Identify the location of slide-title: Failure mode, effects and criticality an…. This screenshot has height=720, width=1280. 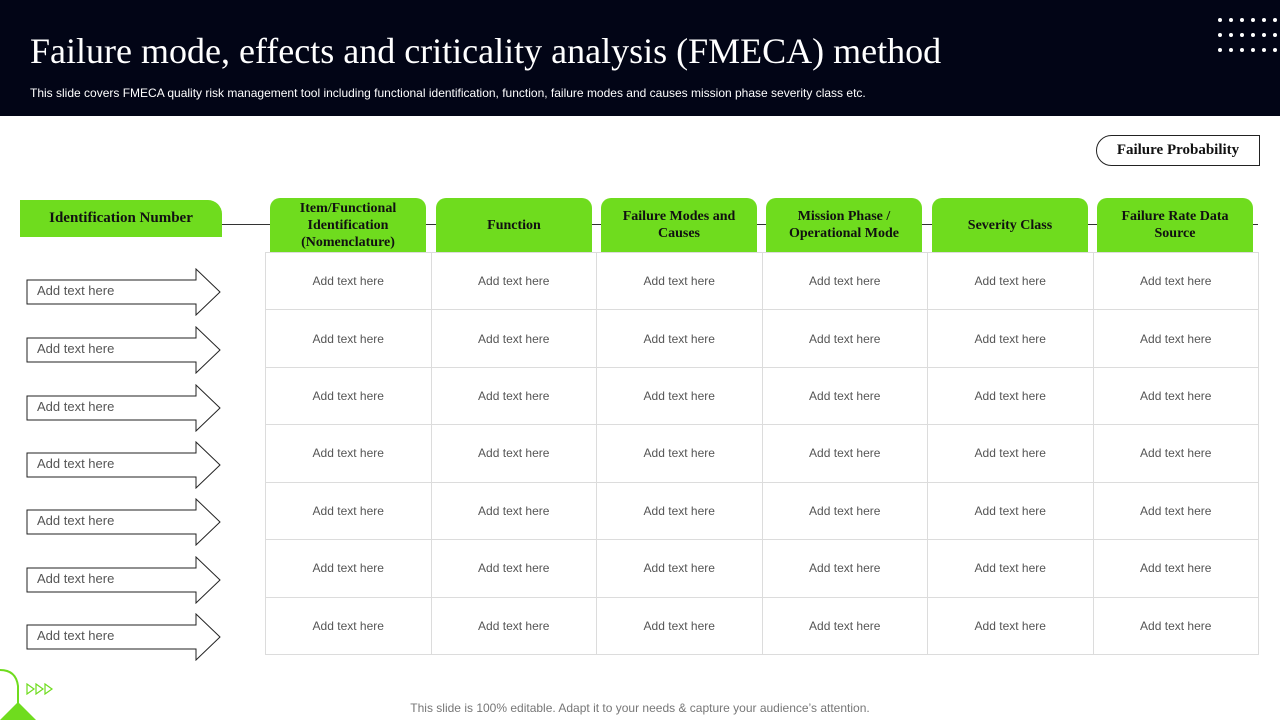
(486, 51).